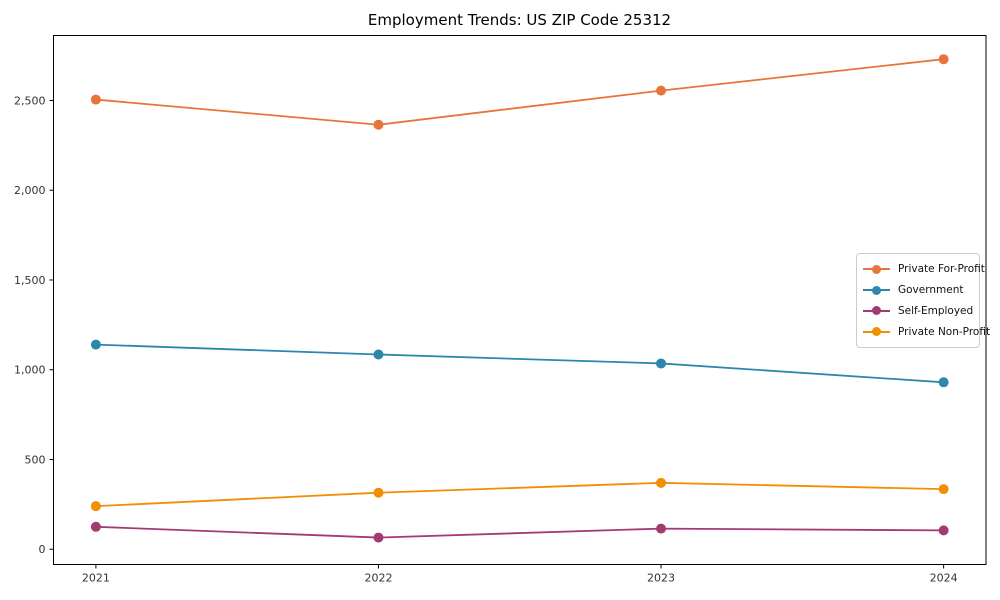  Describe the element at coordinates (95, 344) in the screenshot. I see `data-point-government-2021` at that location.